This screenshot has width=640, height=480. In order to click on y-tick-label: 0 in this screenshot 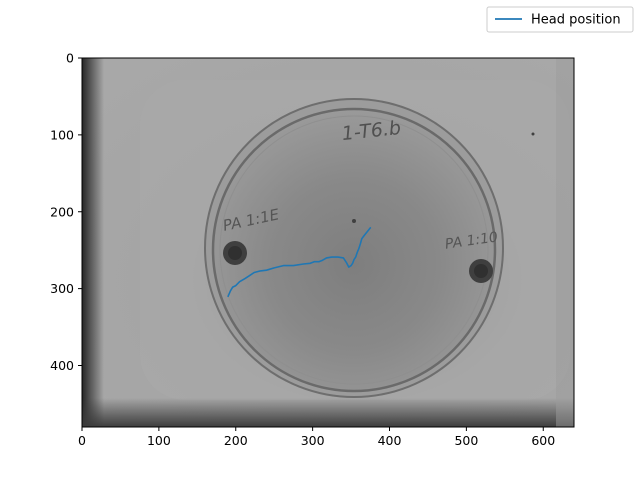, I will do `click(70, 58)`.